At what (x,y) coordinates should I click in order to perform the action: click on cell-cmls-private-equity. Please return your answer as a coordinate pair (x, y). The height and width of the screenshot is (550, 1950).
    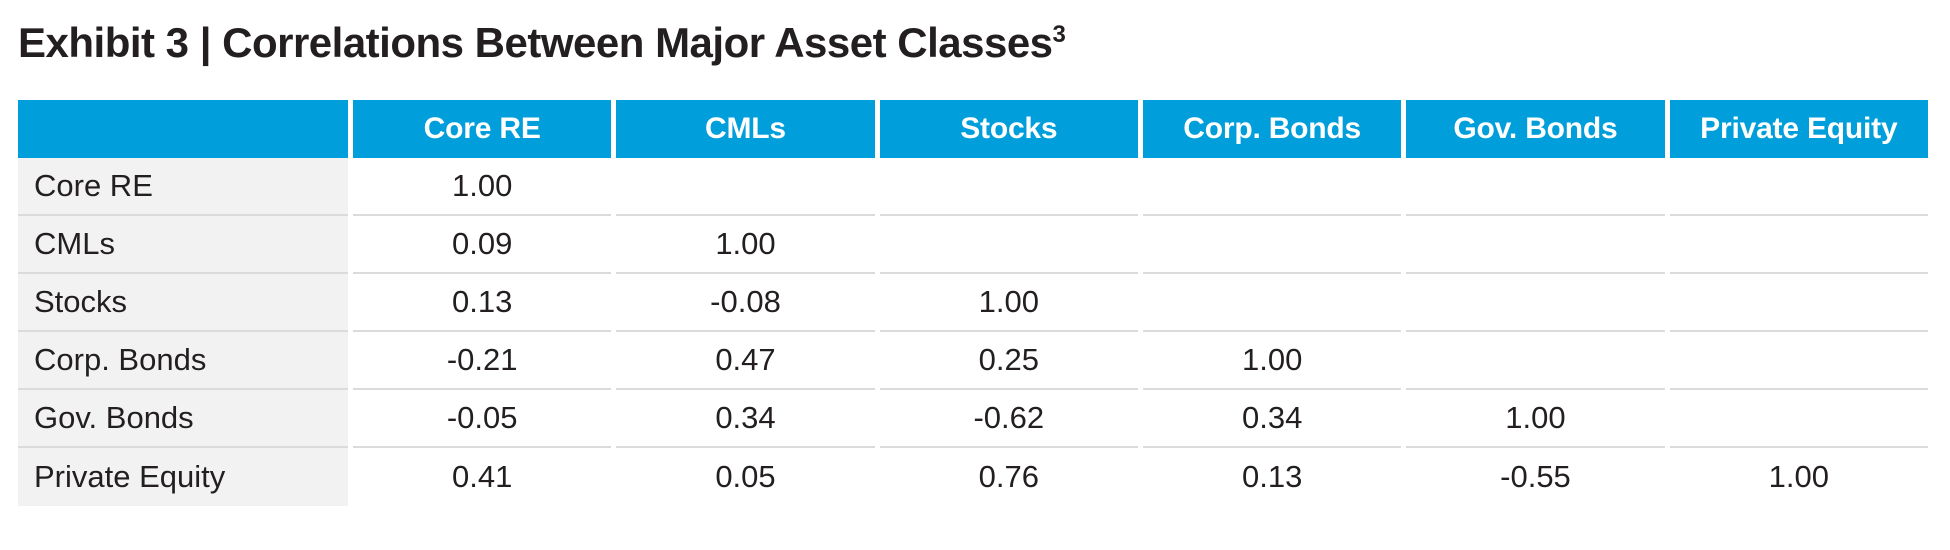
    Looking at the image, I should click on (1798, 245).